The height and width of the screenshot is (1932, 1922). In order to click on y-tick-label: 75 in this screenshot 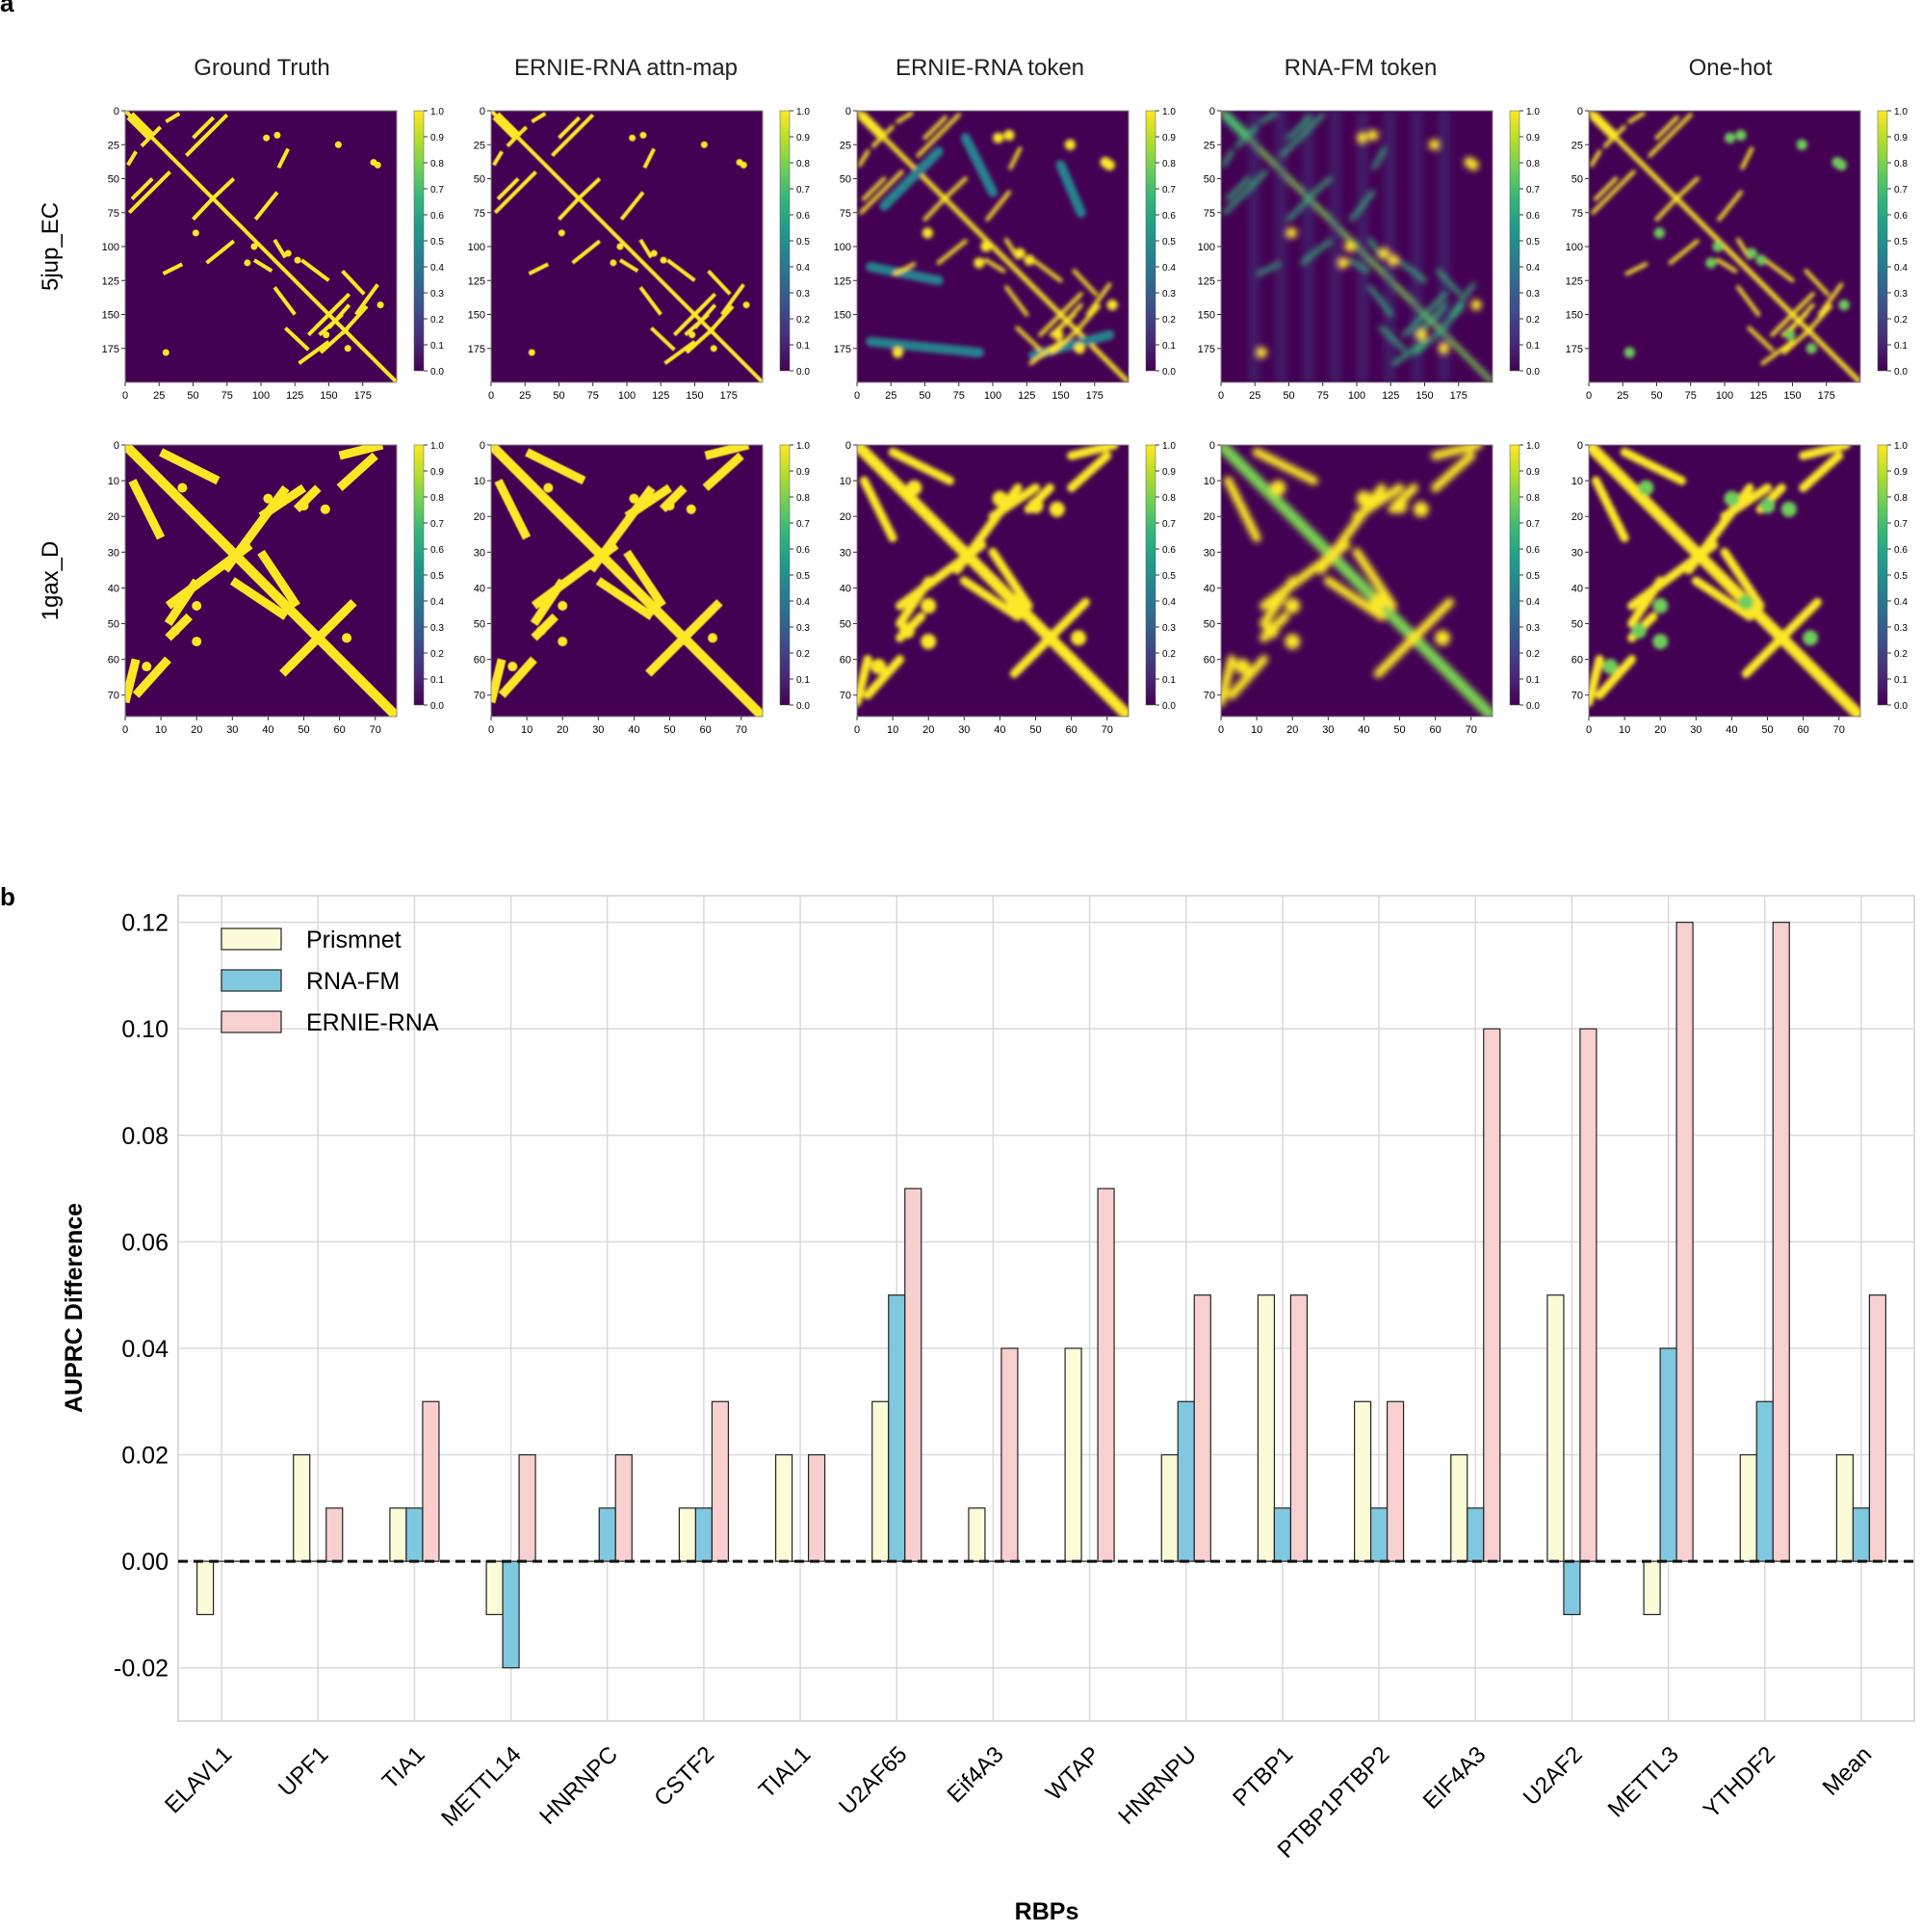, I will do `click(1209, 214)`.